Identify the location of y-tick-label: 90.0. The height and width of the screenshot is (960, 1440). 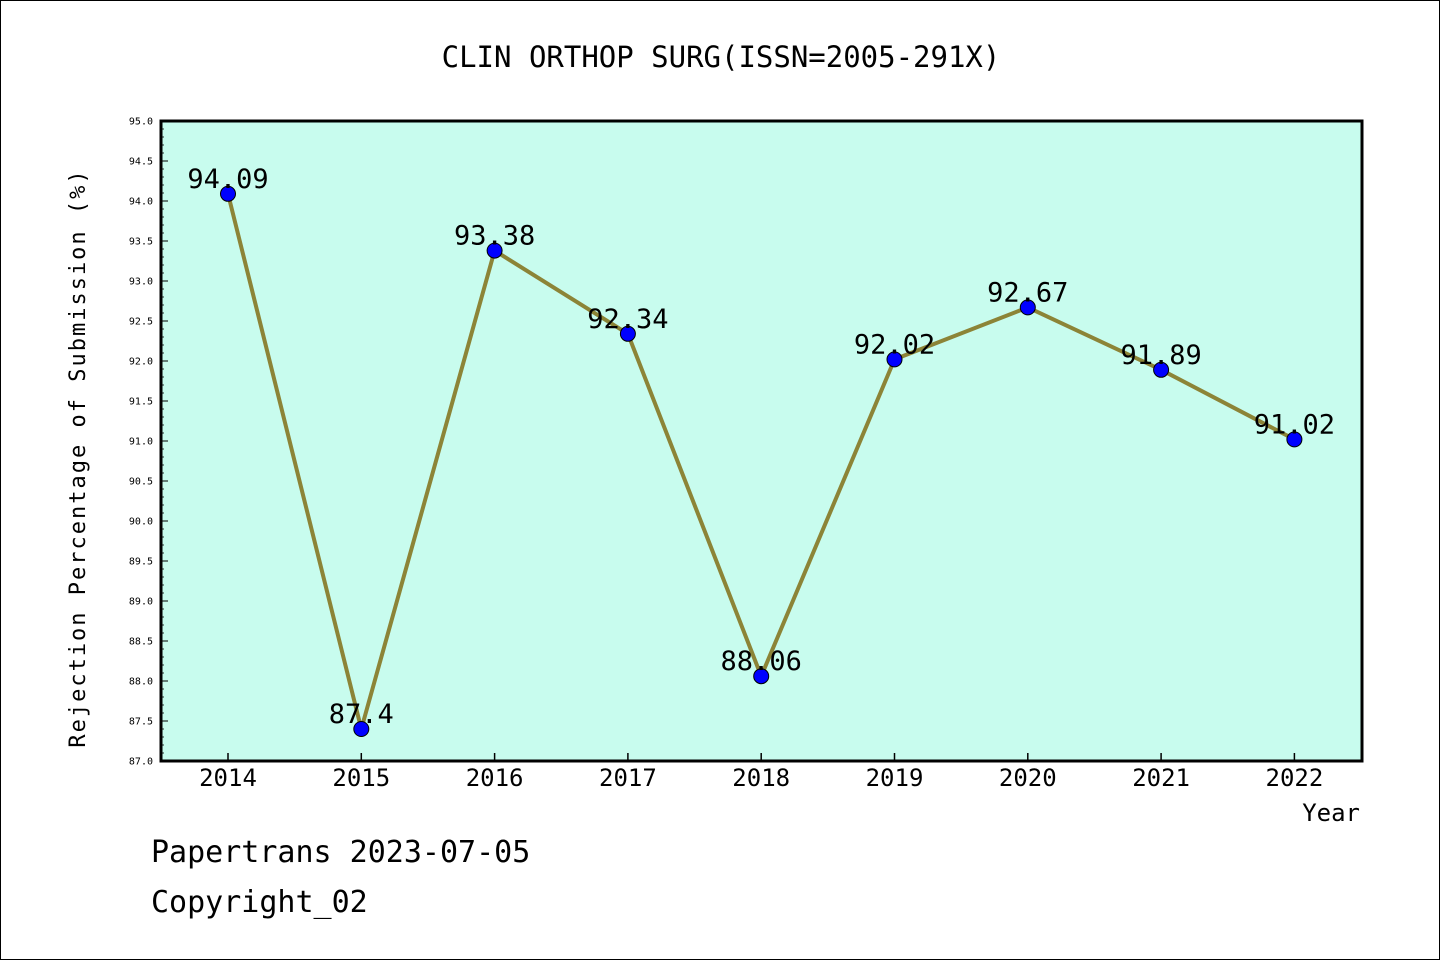
(141, 522).